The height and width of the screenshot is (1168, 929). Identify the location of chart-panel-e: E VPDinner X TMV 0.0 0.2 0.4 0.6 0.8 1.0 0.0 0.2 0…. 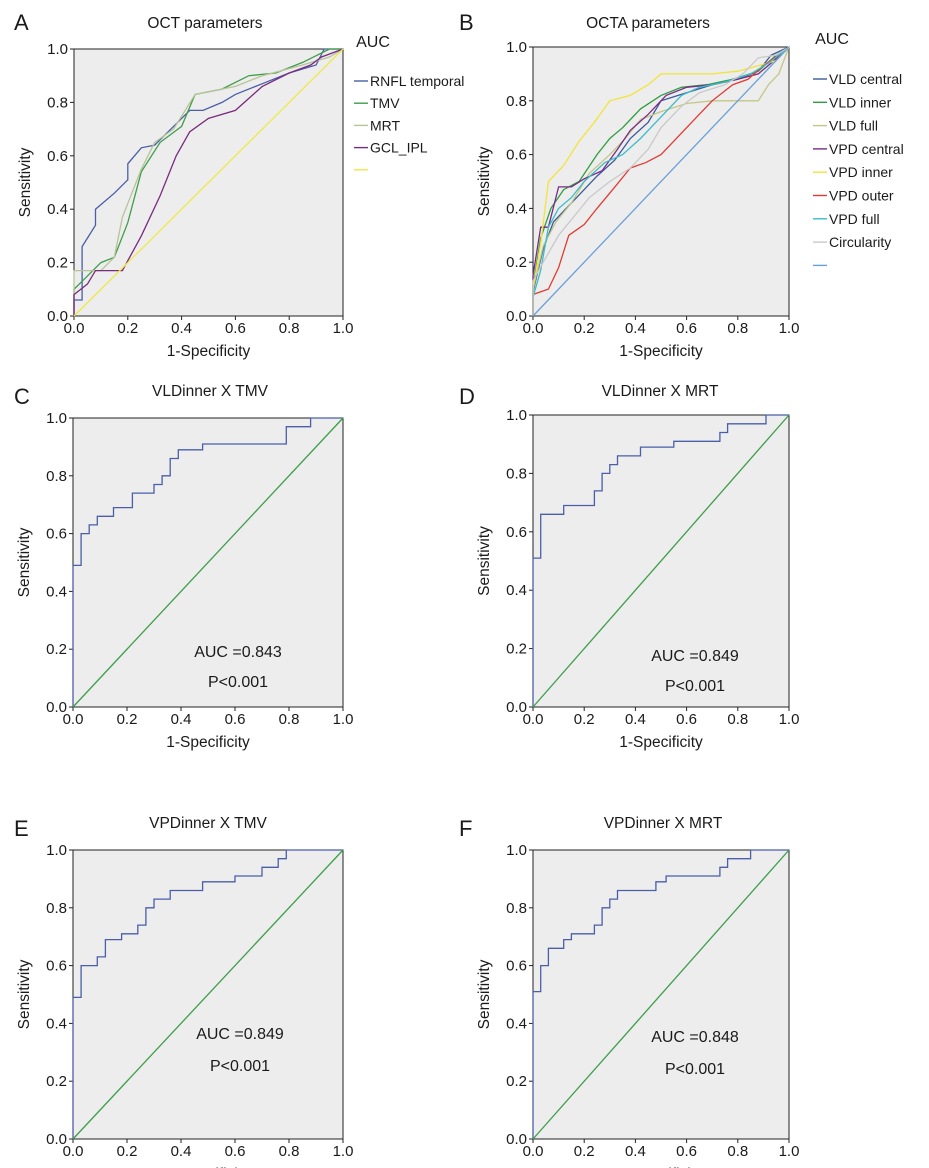
(183, 991).